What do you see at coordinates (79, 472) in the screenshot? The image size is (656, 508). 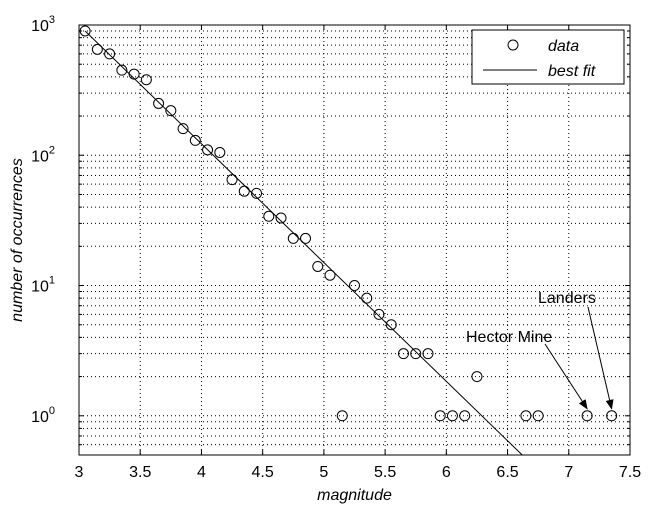 I see `x-tick-label: 3` at bounding box center [79, 472].